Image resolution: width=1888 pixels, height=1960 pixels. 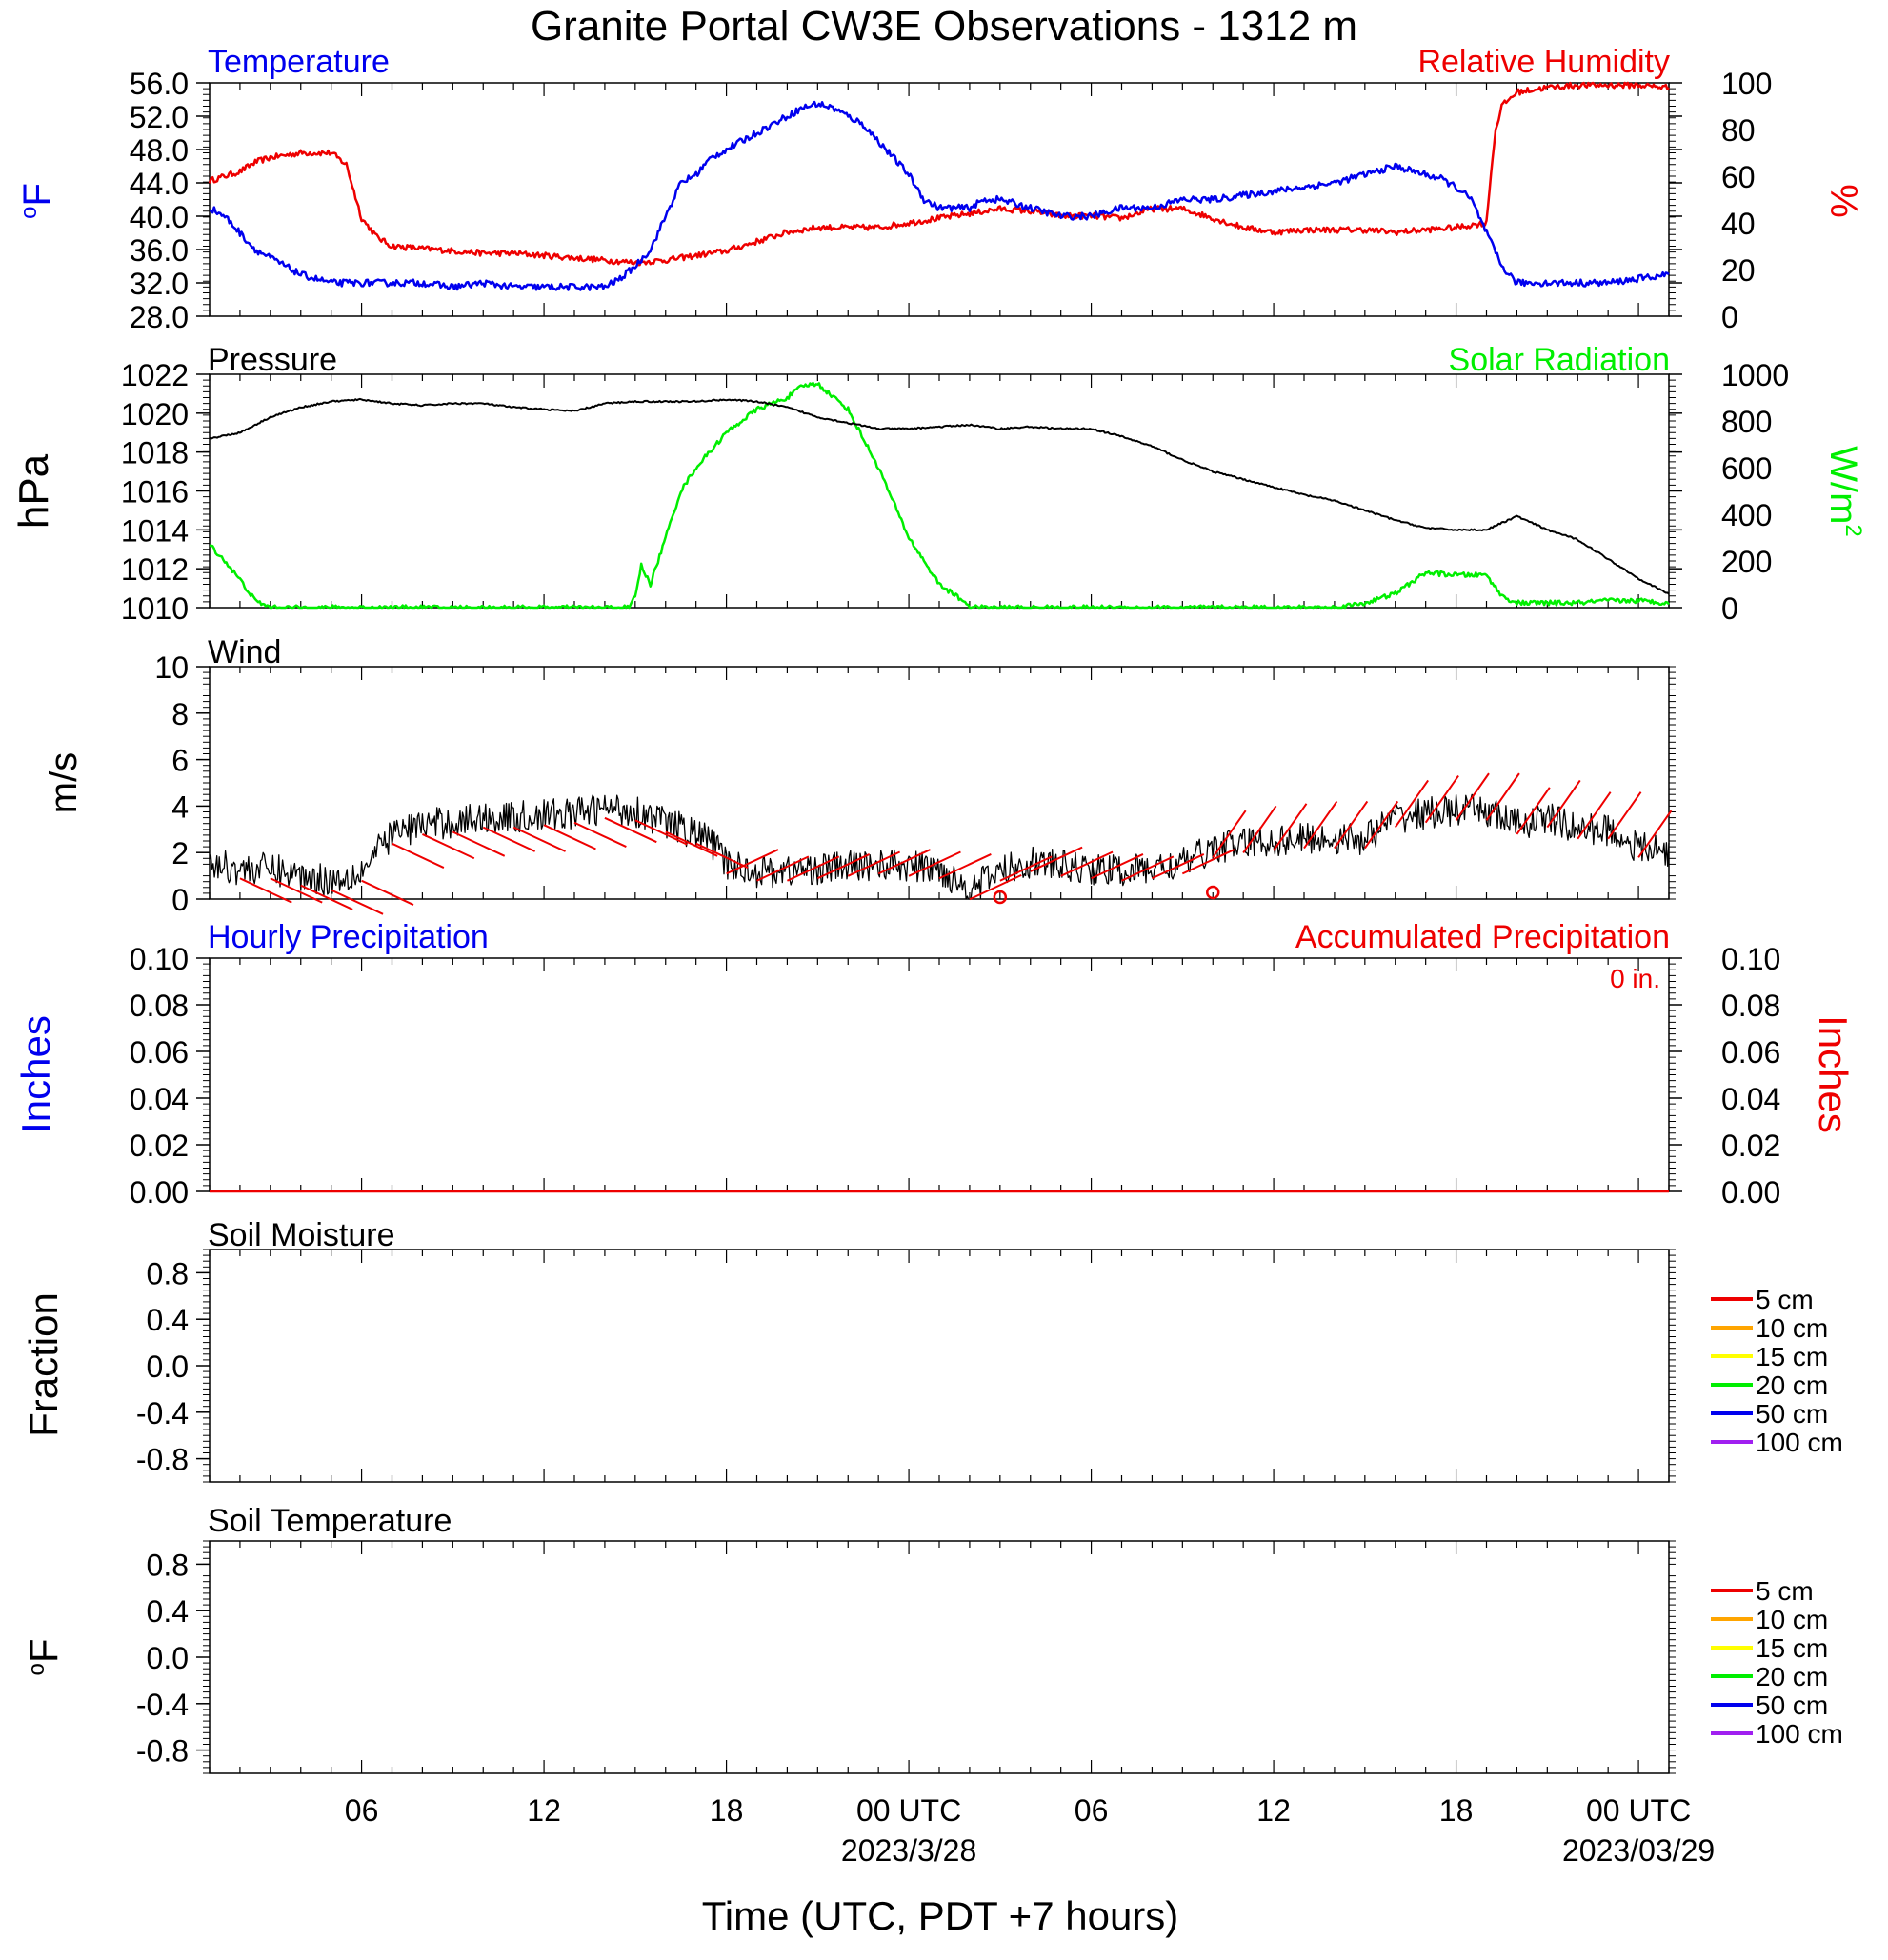 I want to click on precip-y-tick-label: 0.06, so click(x=159, y=1052).